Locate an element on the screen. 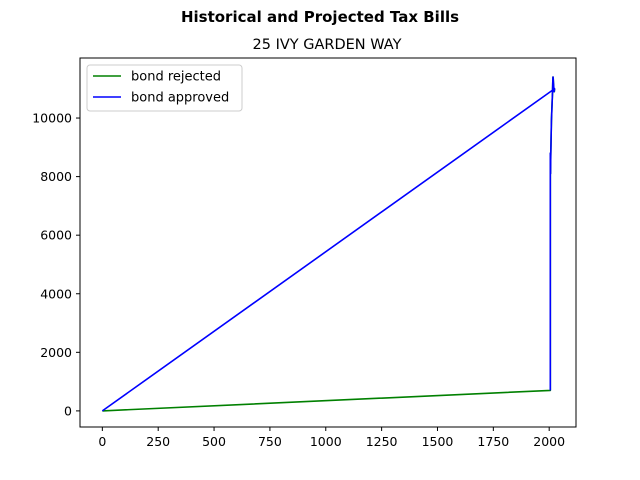  x-tick-label: 1000 is located at coordinates (326, 441).